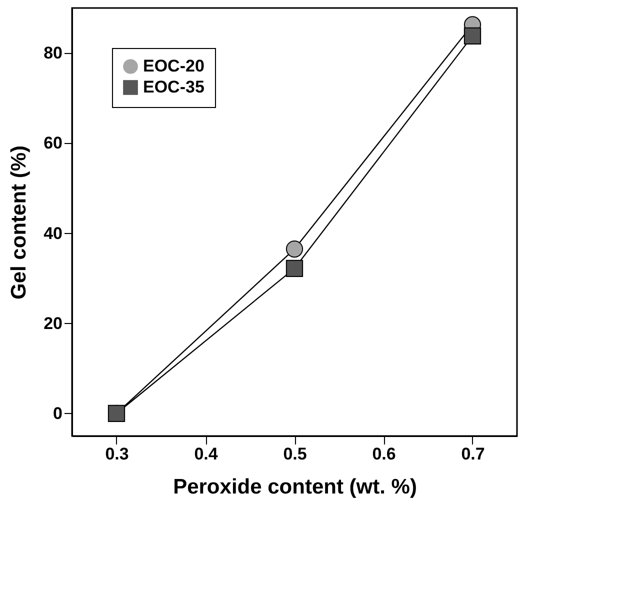  I want to click on x-tick-label: 0.4, so click(206, 454).